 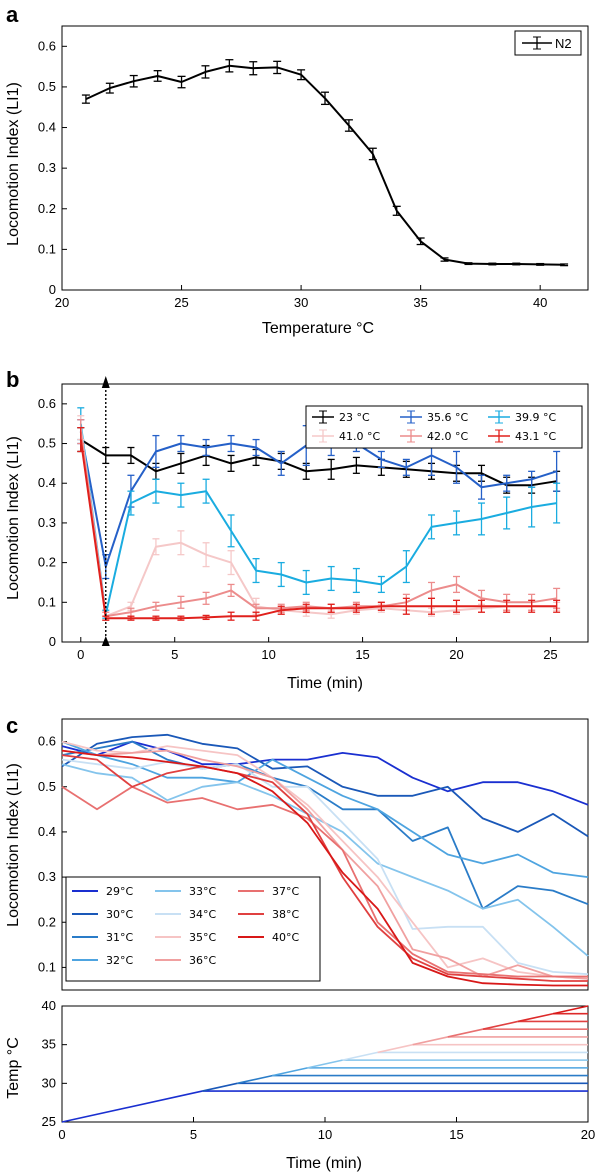 I want to click on panel-b-line-41.0 °C, so click(x=318, y=522).